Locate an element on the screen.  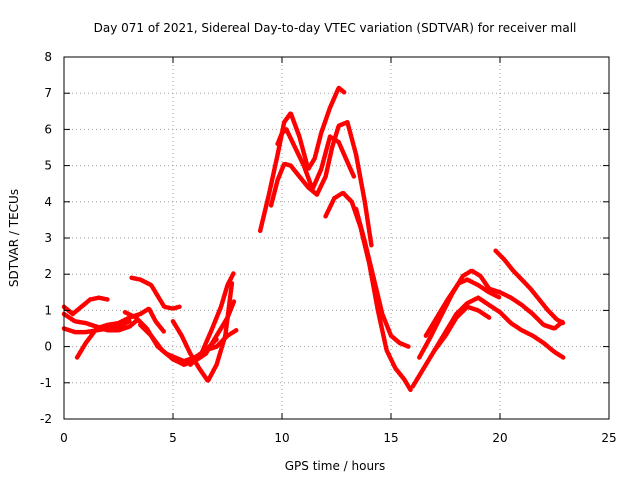
x-tick-label: 10 is located at coordinates (281, 438).